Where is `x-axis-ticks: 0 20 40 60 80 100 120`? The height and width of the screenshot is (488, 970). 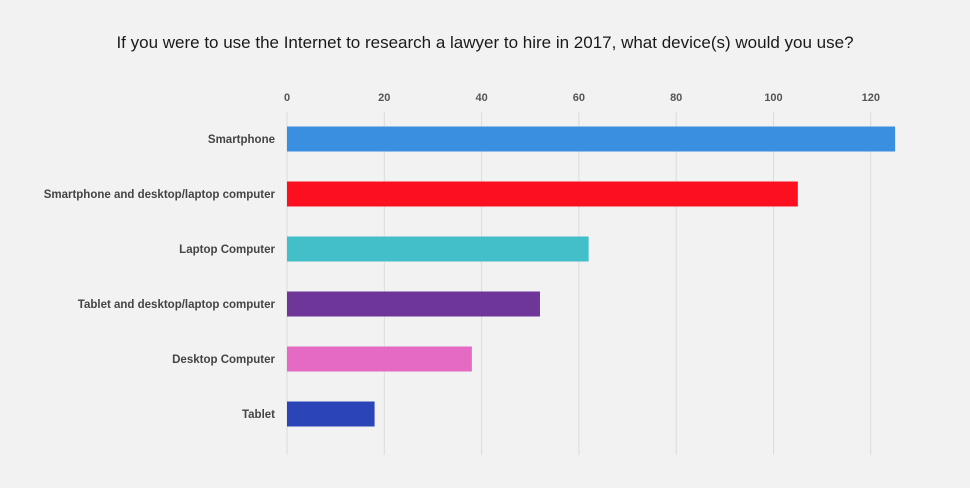
x-axis-ticks: 0 20 40 60 80 100 120 is located at coordinates (582, 98).